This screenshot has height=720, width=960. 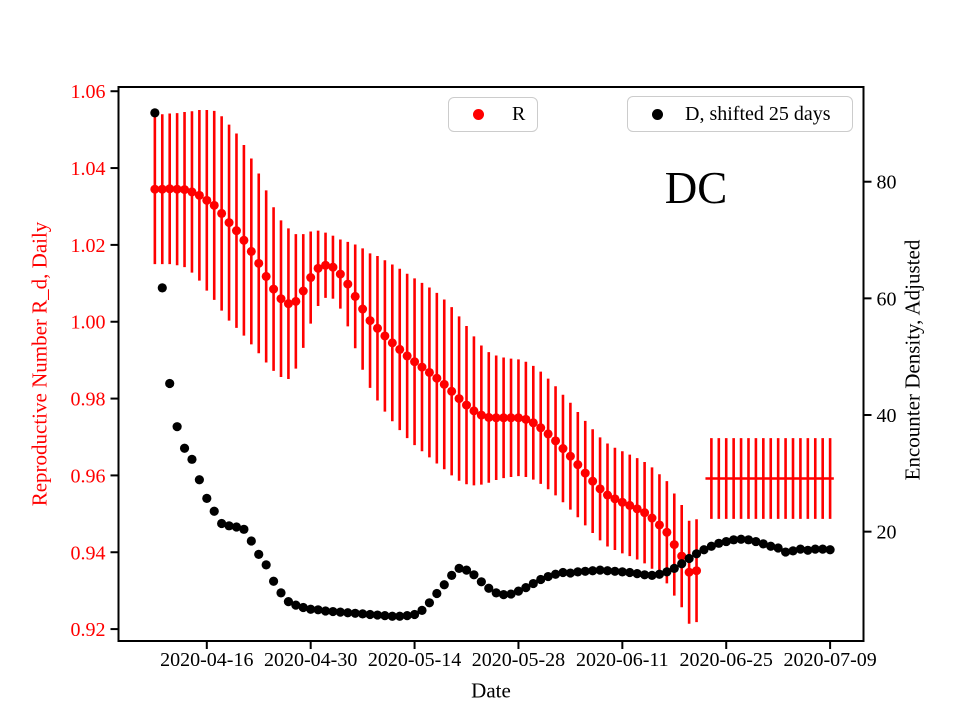 What do you see at coordinates (518, 660) in the screenshot?
I see `x-tick-label: 2020-05-28` at bounding box center [518, 660].